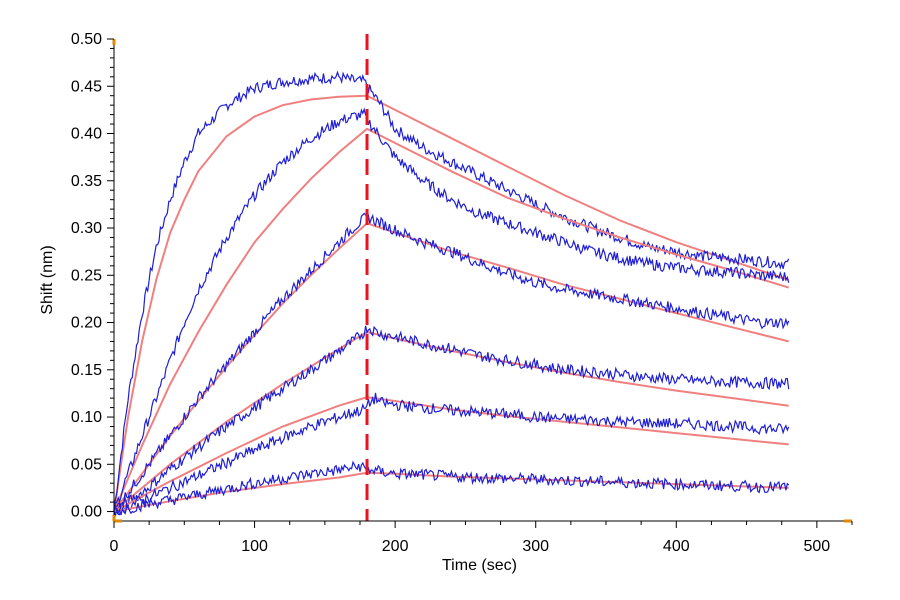 The width and height of the screenshot is (900, 600). I want to click on y-tick-label: 0.50, so click(86, 39).